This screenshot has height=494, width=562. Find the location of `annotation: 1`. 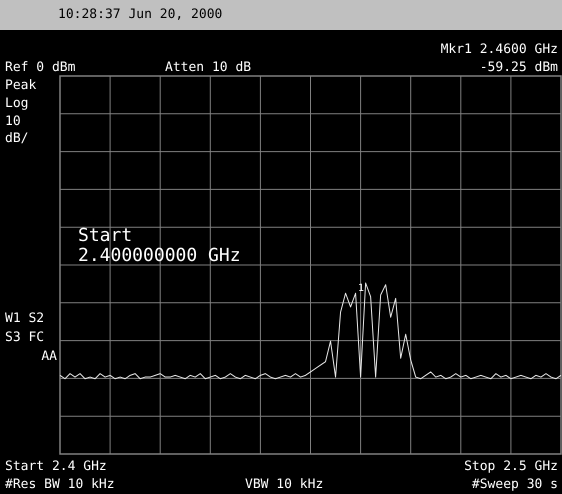

annotation: 1 is located at coordinates (361, 288).